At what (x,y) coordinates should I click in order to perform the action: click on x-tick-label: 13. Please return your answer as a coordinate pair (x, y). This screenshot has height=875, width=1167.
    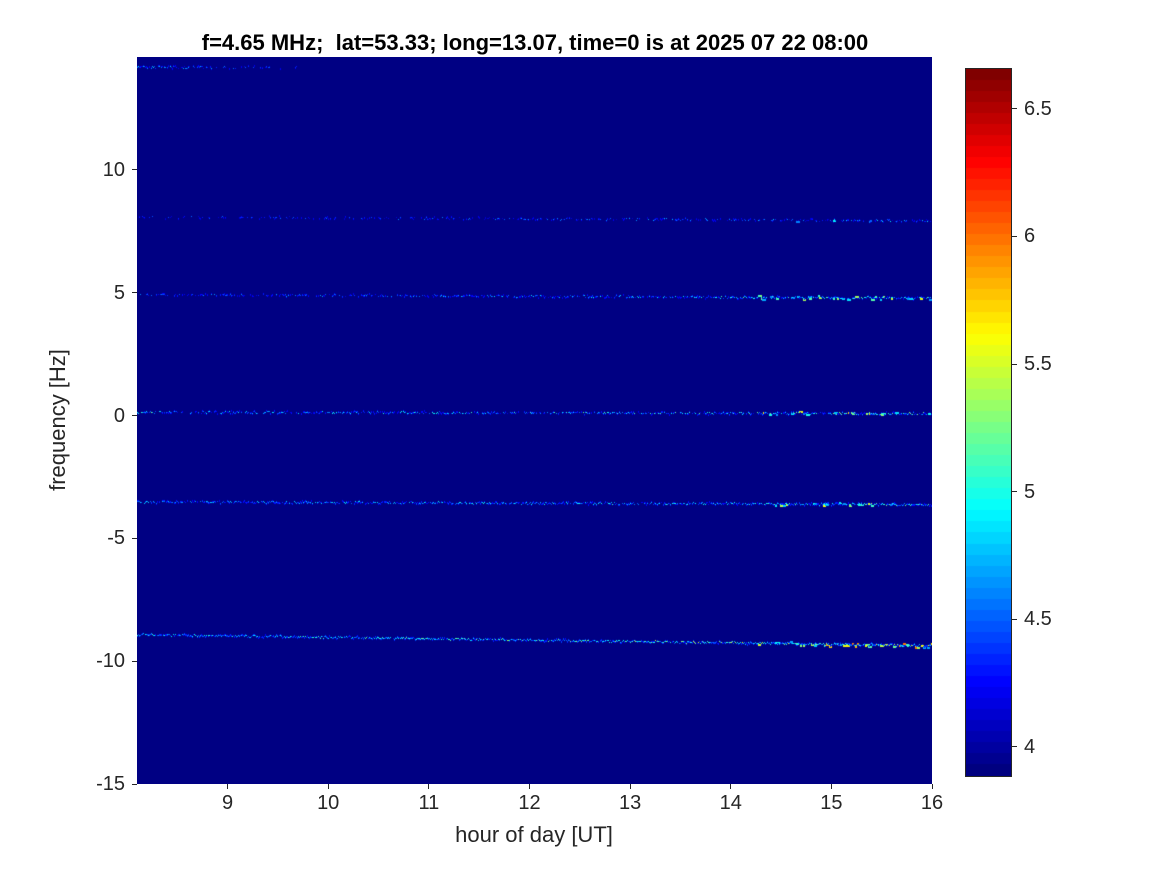
    Looking at the image, I should click on (630, 803).